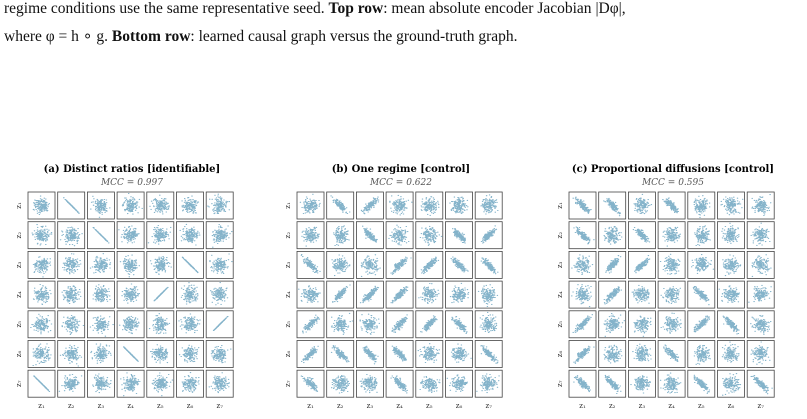 Image resolution: width=807 pixels, height=419 pixels. I want to click on row-label: z₃, so click(19, 264).